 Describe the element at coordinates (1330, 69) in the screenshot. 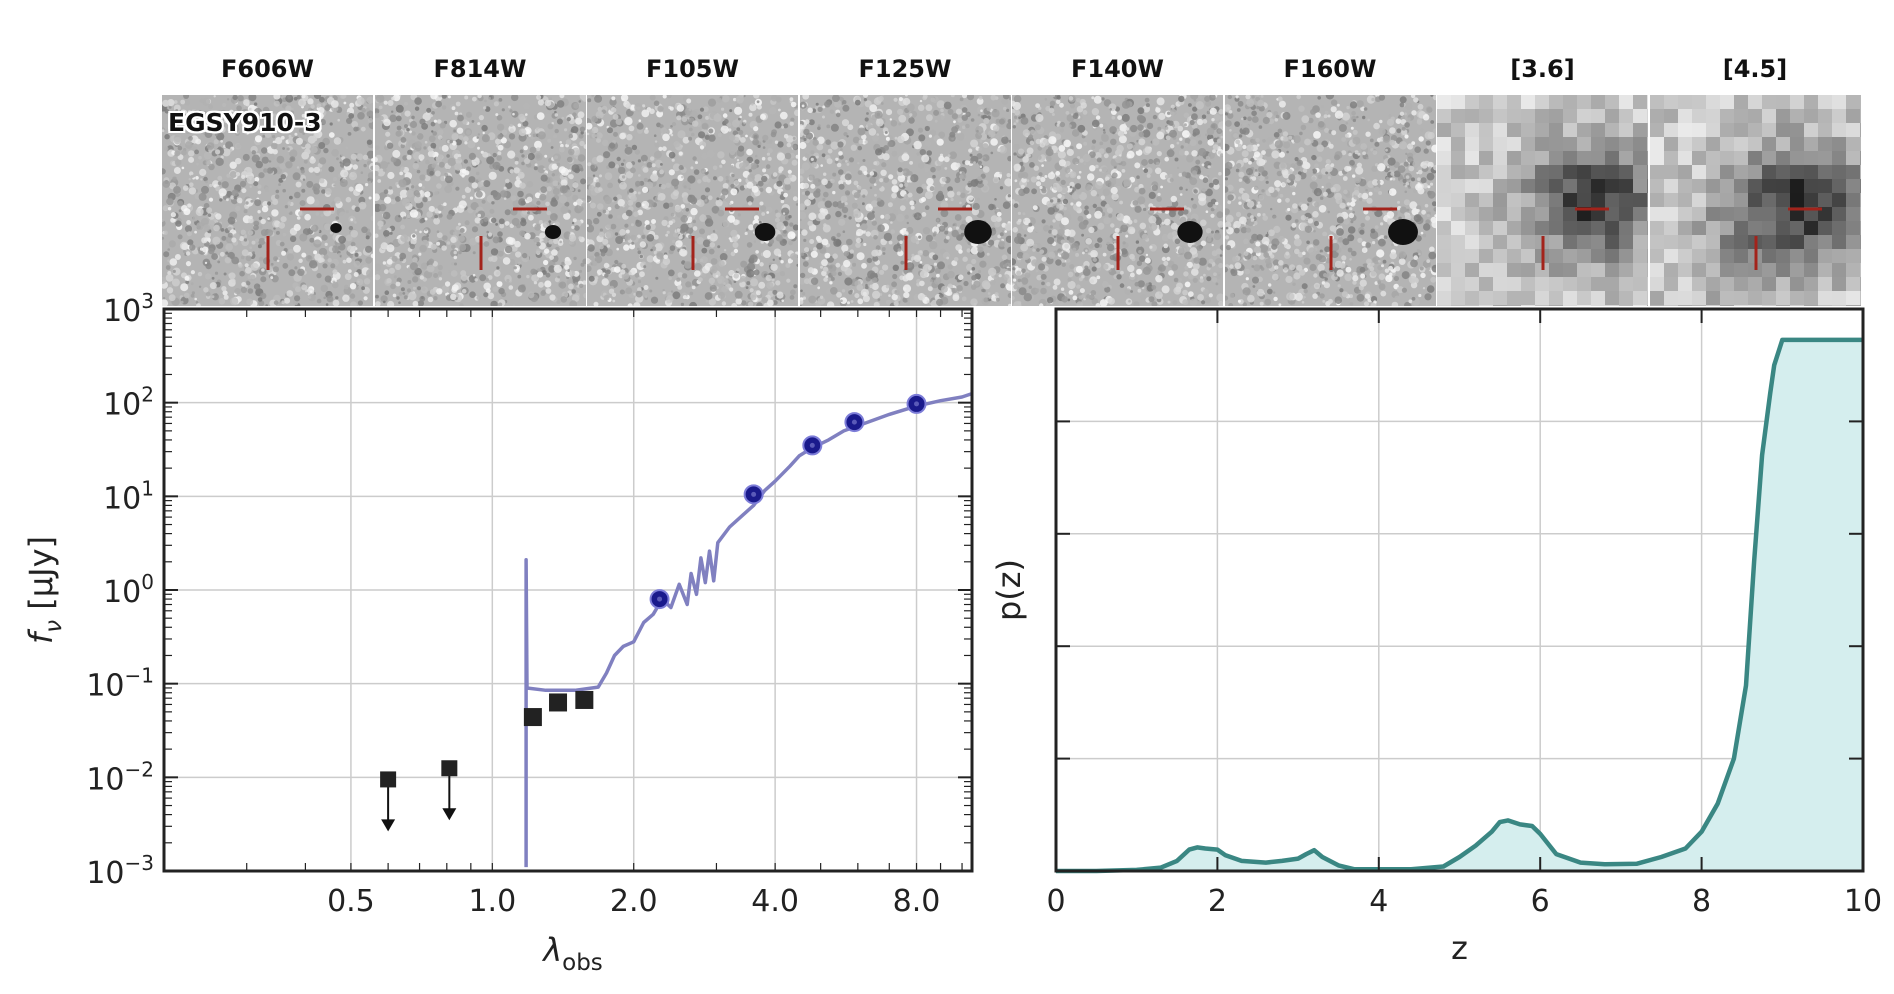

I see `stamp-band-label: F160W` at that location.